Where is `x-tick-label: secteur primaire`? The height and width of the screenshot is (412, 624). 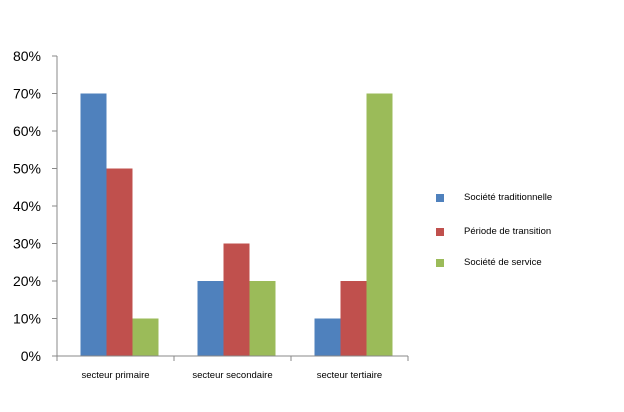 x-tick-label: secteur primaire is located at coordinates (115, 375).